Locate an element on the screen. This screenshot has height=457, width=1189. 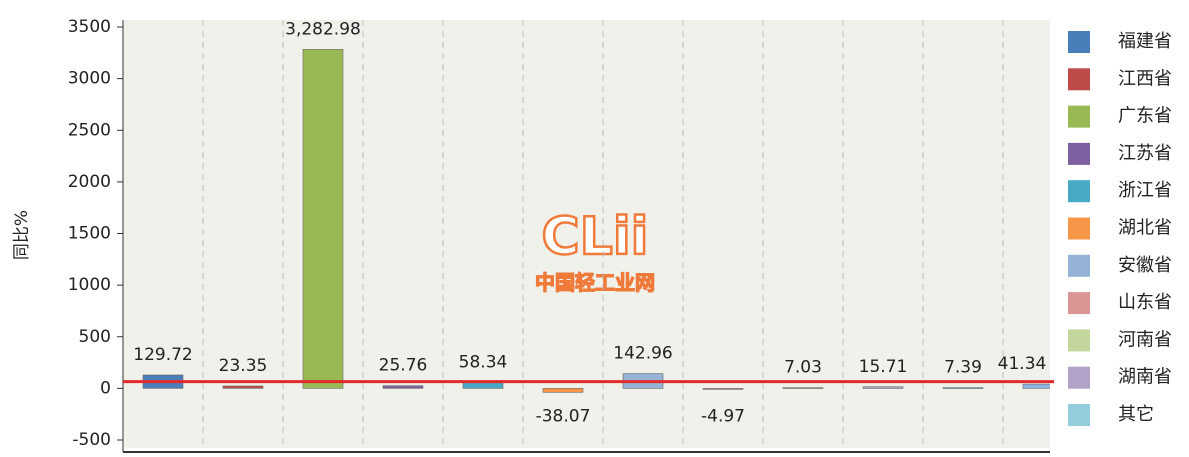
y-tick-label: 2000 is located at coordinates (89, 182).